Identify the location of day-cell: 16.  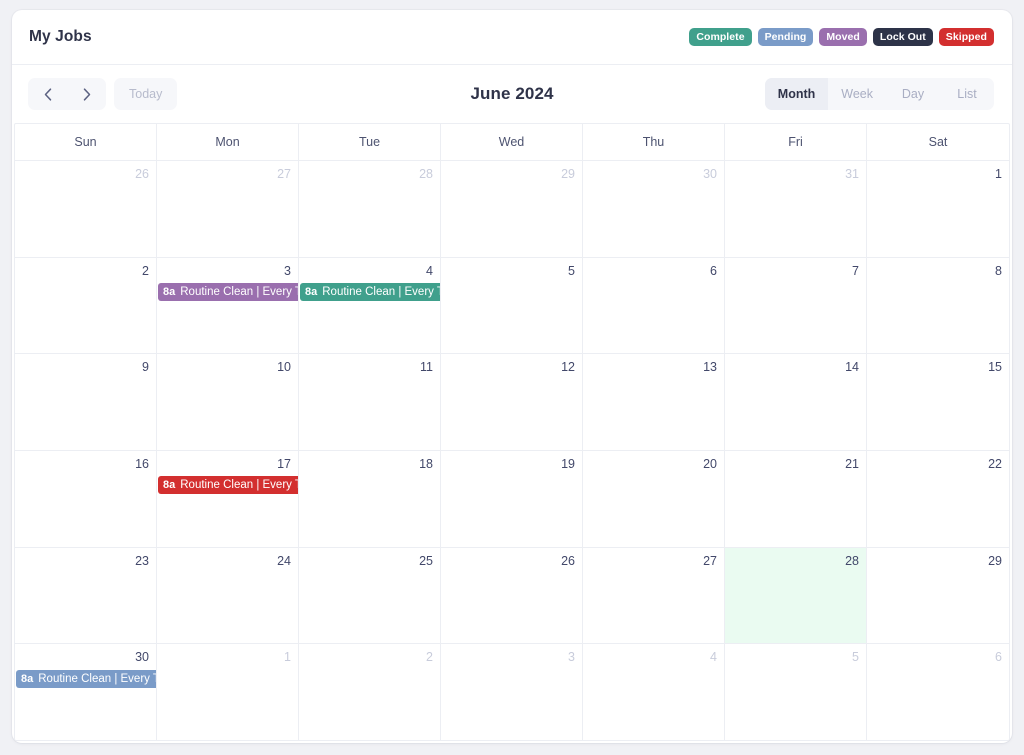
(86, 499).